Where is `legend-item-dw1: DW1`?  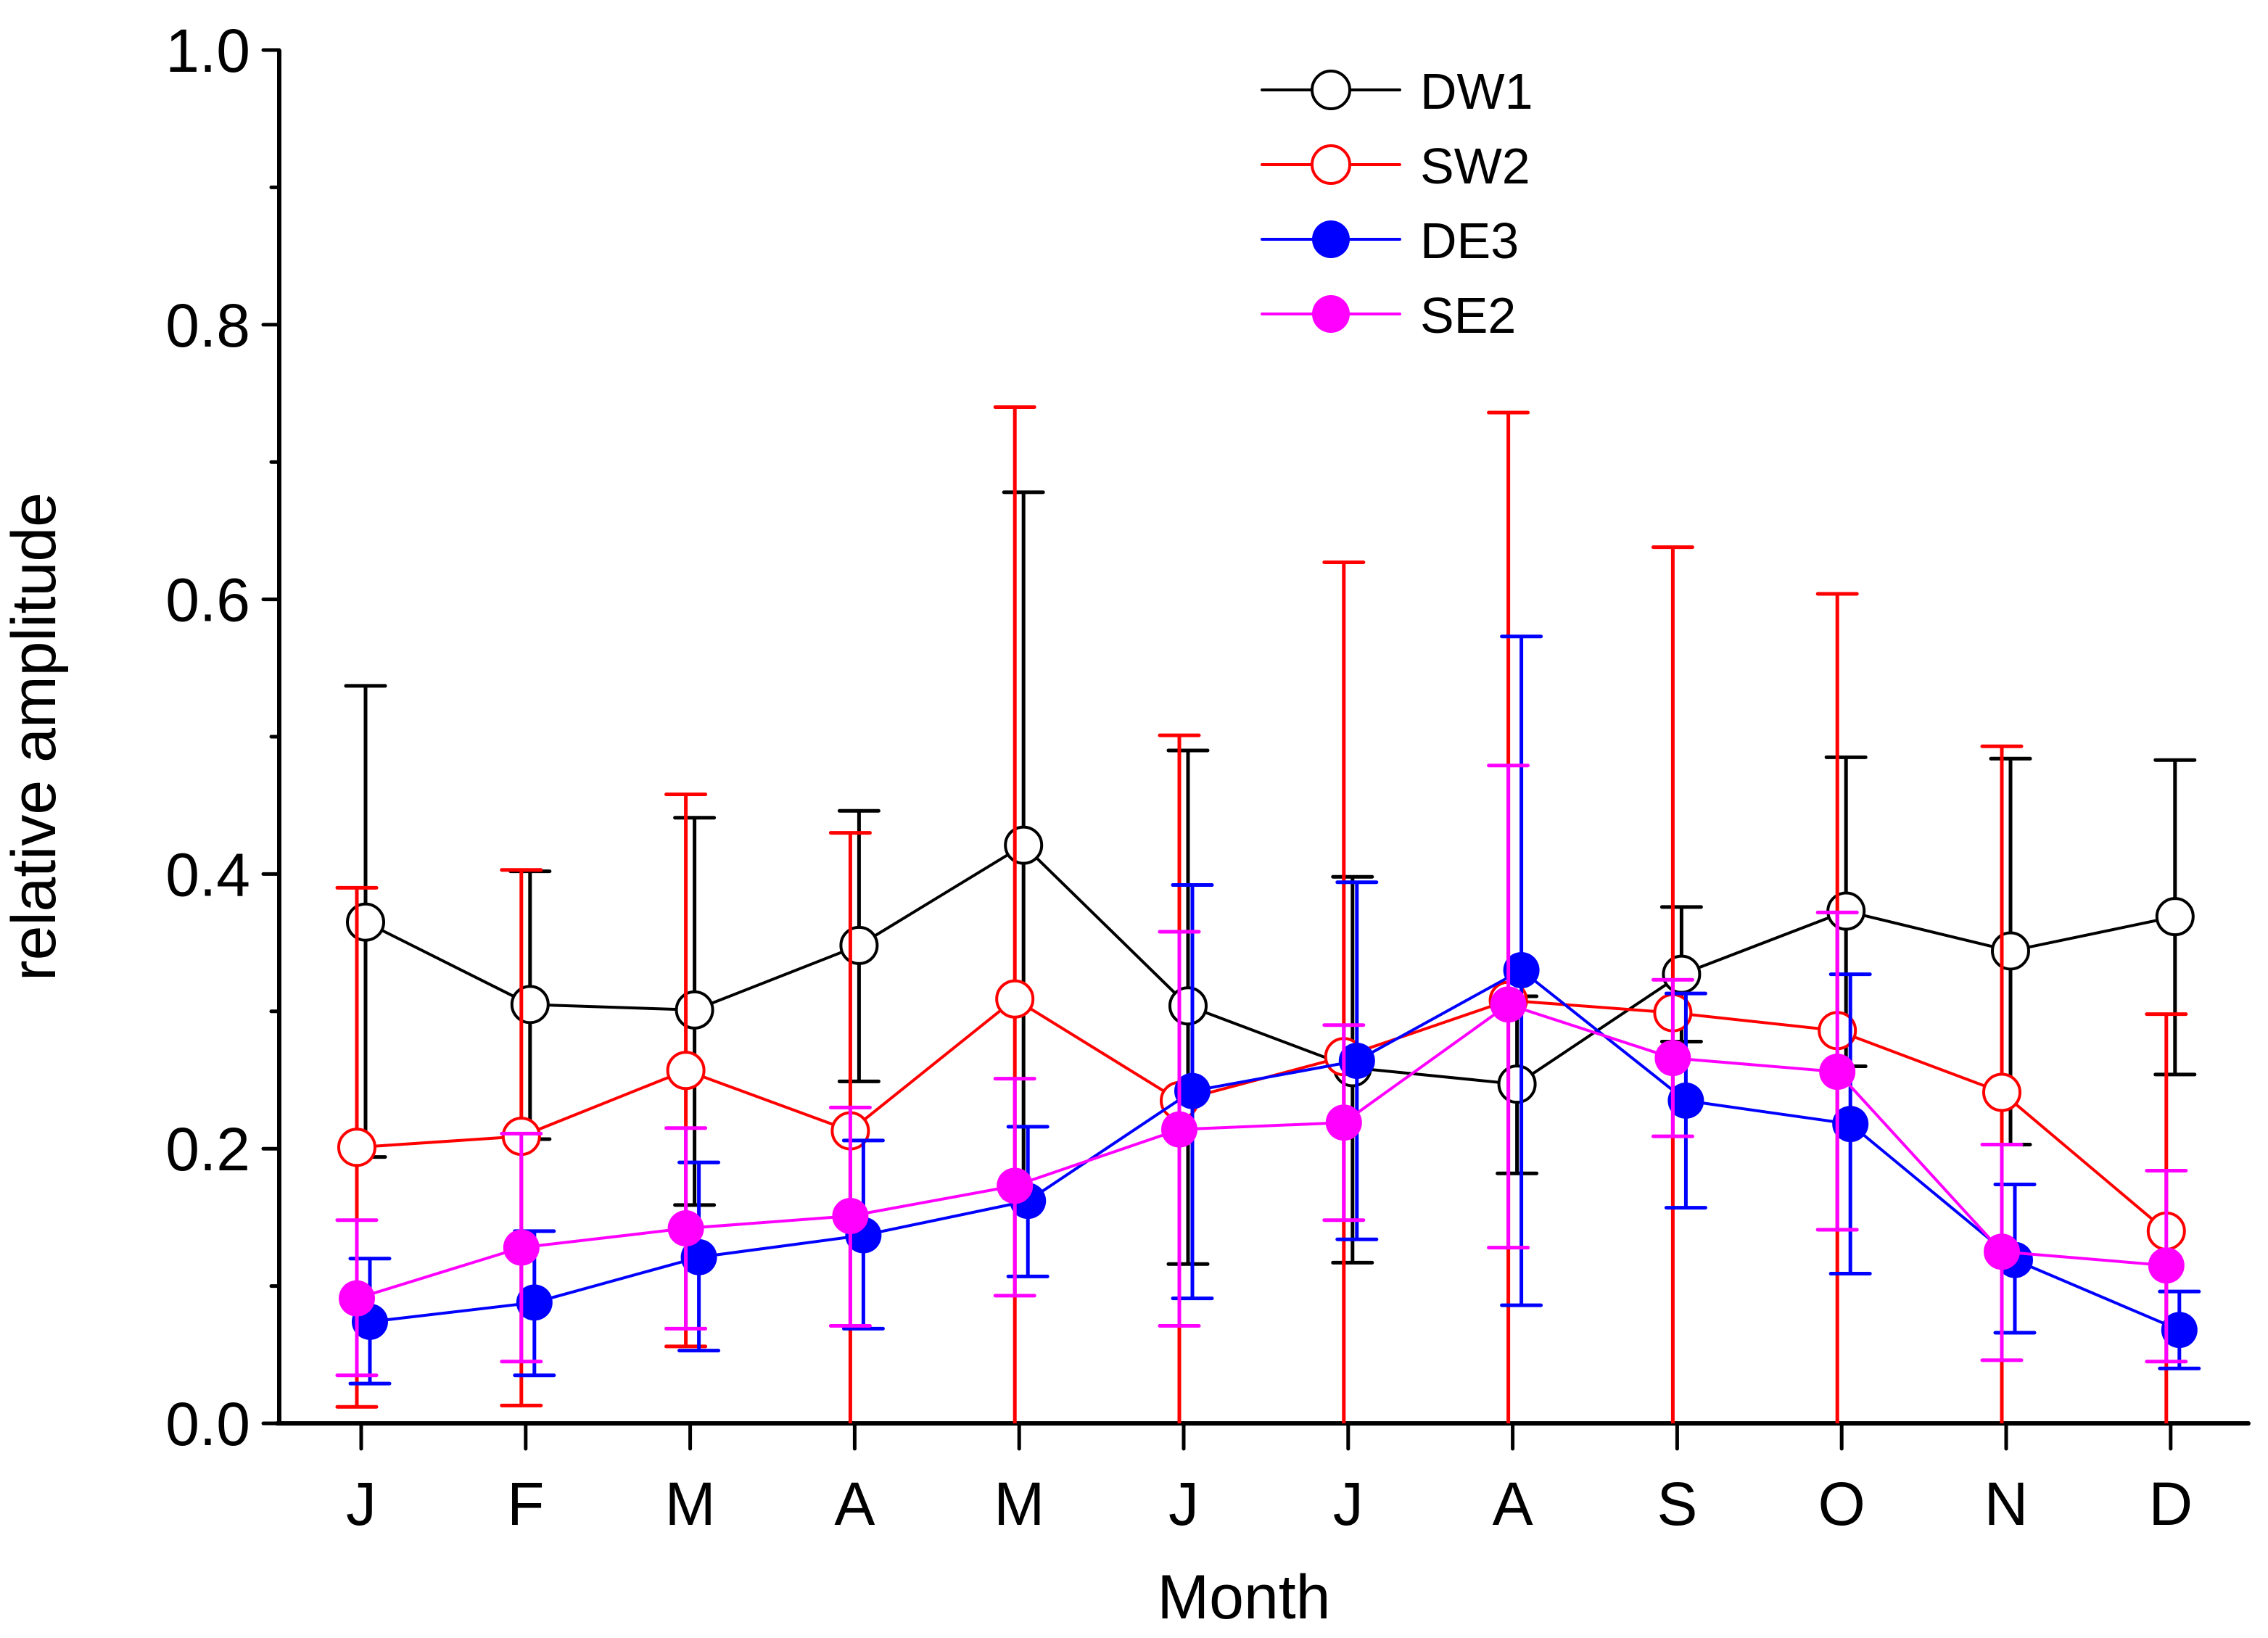
legend-item-dw1: DW1 is located at coordinates (1397, 91).